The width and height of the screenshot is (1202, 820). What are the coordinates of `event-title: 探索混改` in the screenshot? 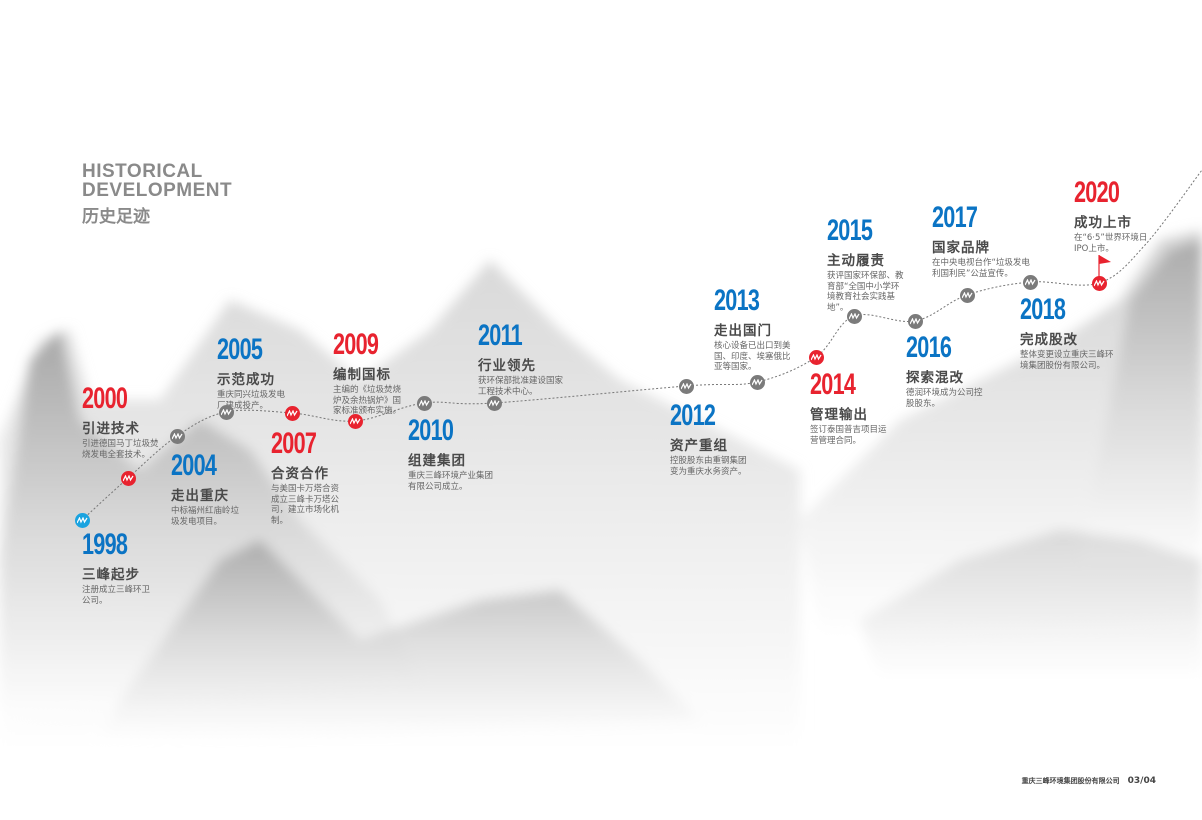 It's located at (935, 378).